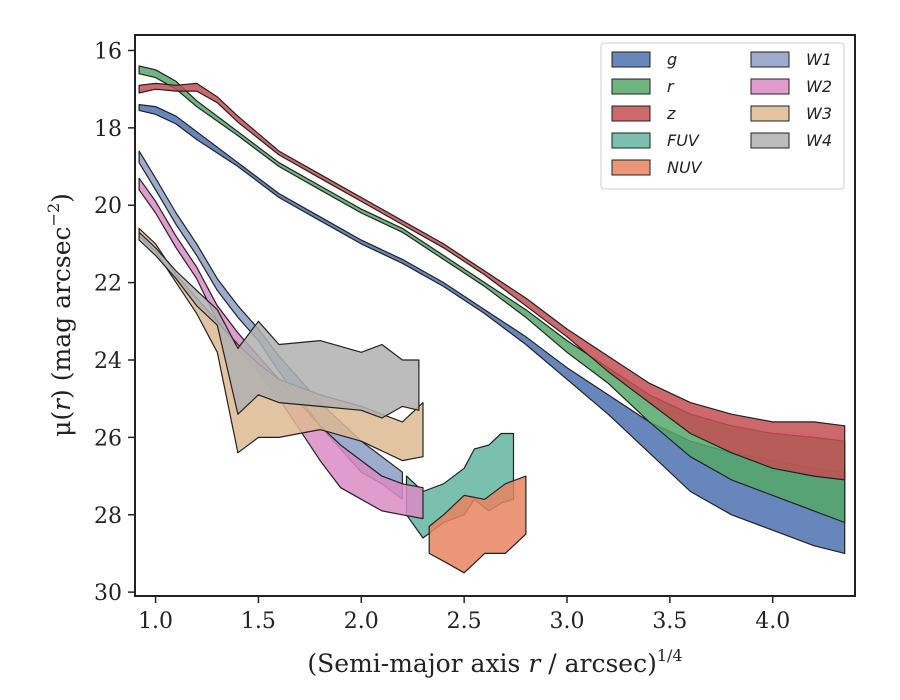  What do you see at coordinates (61, 312) in the screenshot?
I see `y-axis-label-post: ) (mag arcsec` at bounding box center [61, 312].